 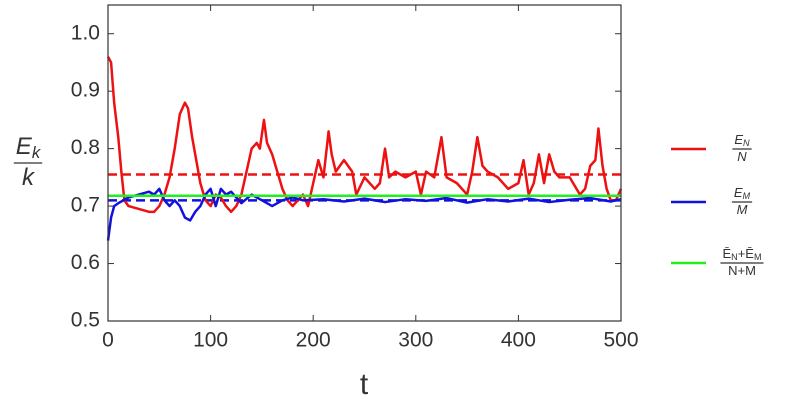 I want to click on y-tick-label: 0.8, so click(x=85, y=147).